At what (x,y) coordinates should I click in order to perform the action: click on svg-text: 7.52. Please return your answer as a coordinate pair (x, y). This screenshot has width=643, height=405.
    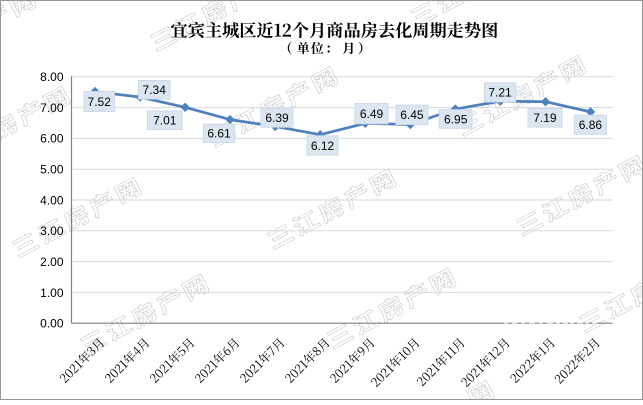
    Looking at the image, I should click on (100, 102).